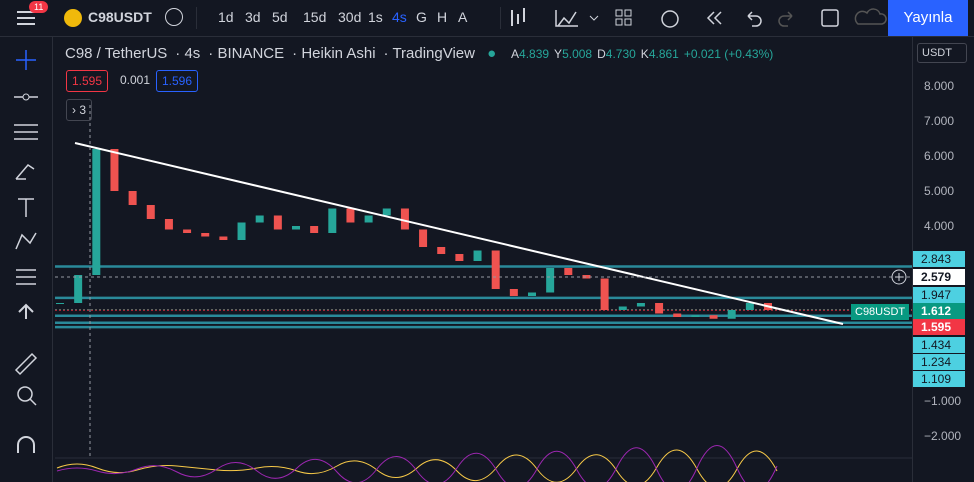  What do you see at coordinates (939, 327) in the screenshot?
I see `level-label: 1.595` at bounding box center [939, 327].